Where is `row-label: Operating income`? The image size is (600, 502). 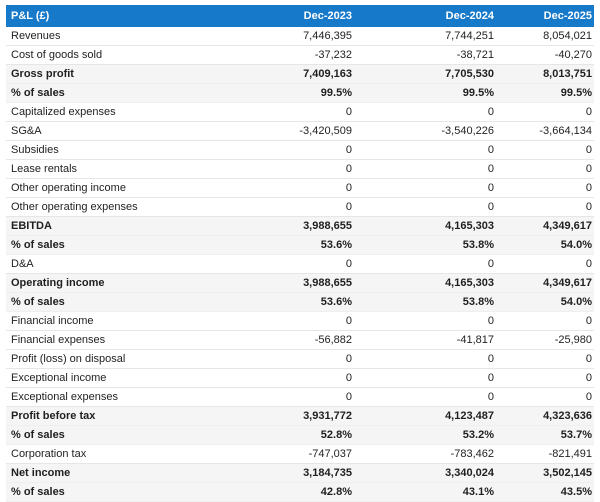 row-label: Operating income is located at coordinates (126, 283).